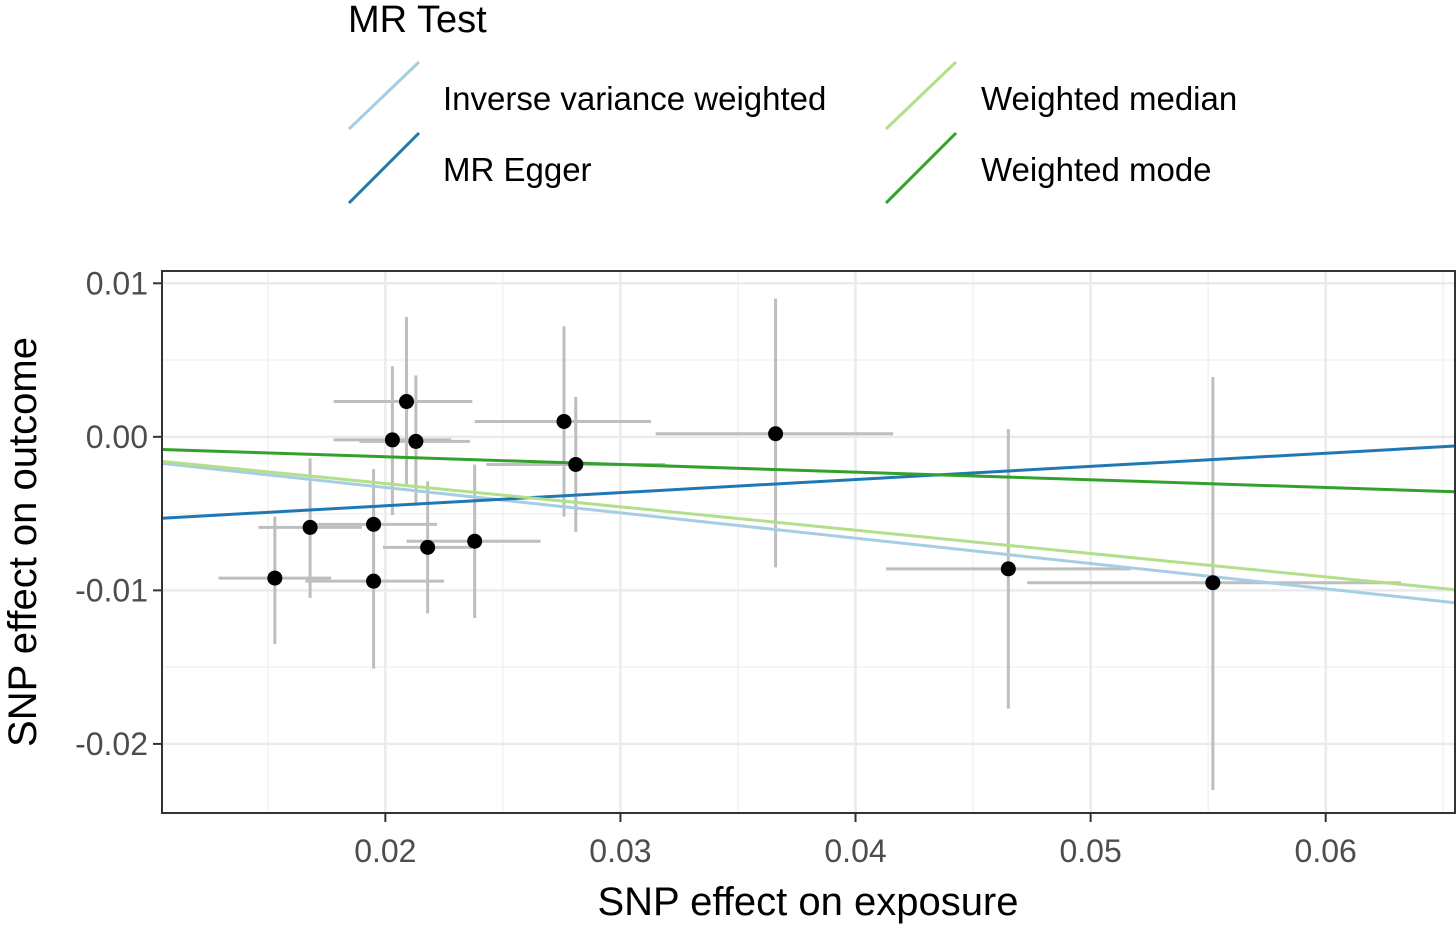 This screenshot has height=925, width=1456. Describe the element at coordinates (620, 851) in the screenshot. I see `x-tick-label: 0.03` at that location.